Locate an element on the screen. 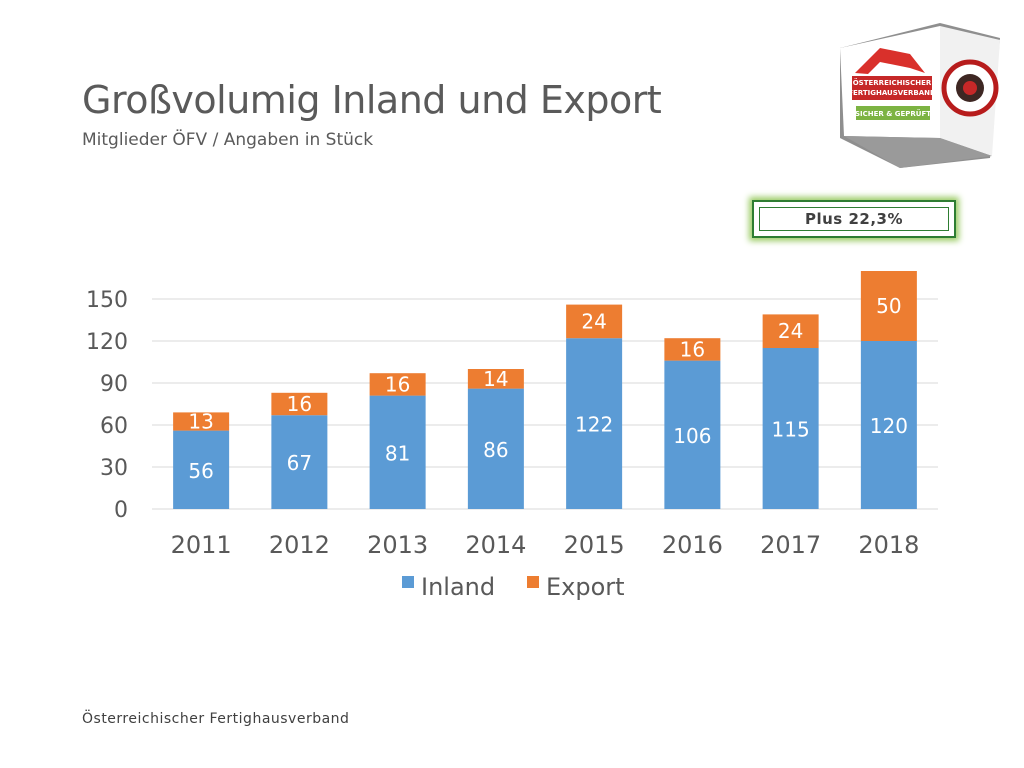  bar-export-2013 is located at coordinates (397, 384).